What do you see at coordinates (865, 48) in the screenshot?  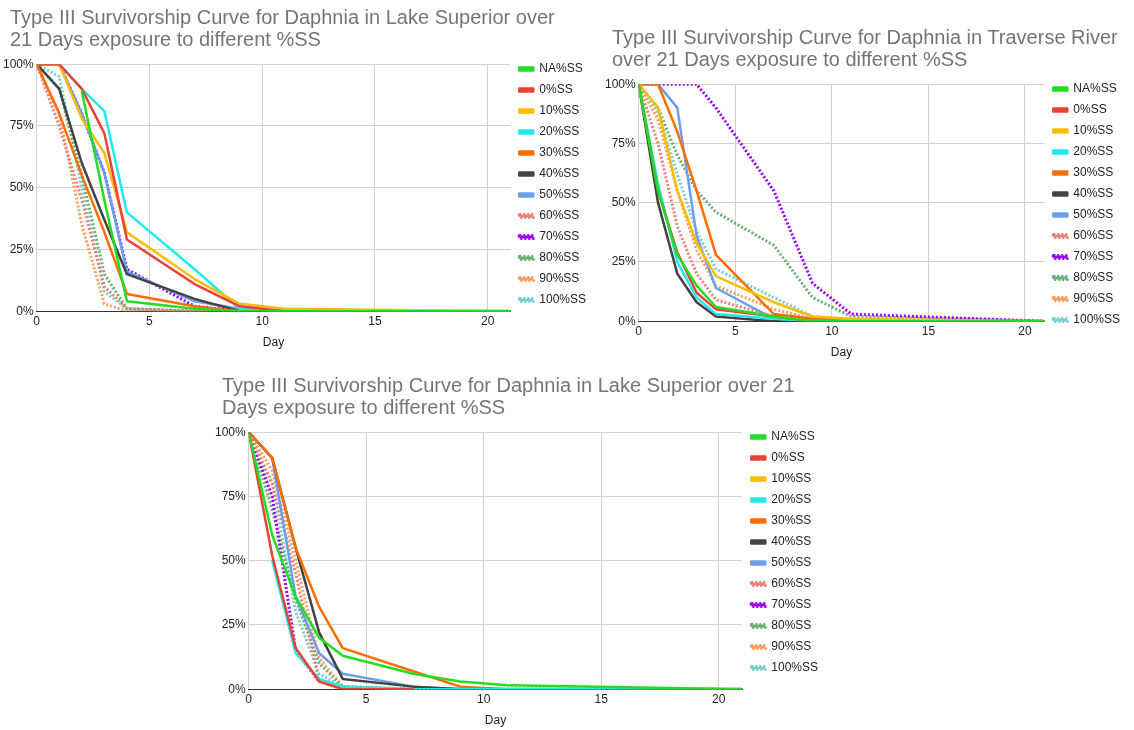 I see `chart-title: Type III Survivorship Curve for Daphnia in Traverse River over 21 Days exposure to different %SS` at bounding box center [865, 48].